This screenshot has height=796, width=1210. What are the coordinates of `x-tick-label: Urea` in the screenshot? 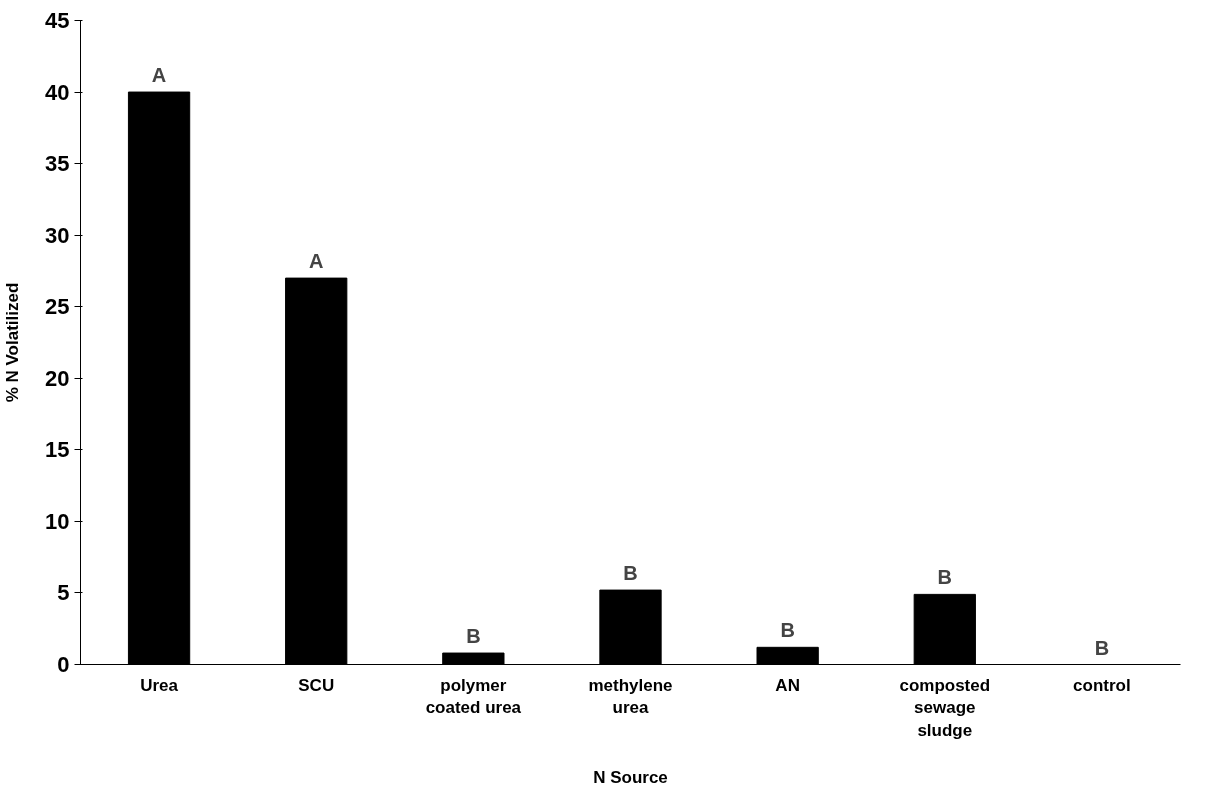 It's located at (159, 685).